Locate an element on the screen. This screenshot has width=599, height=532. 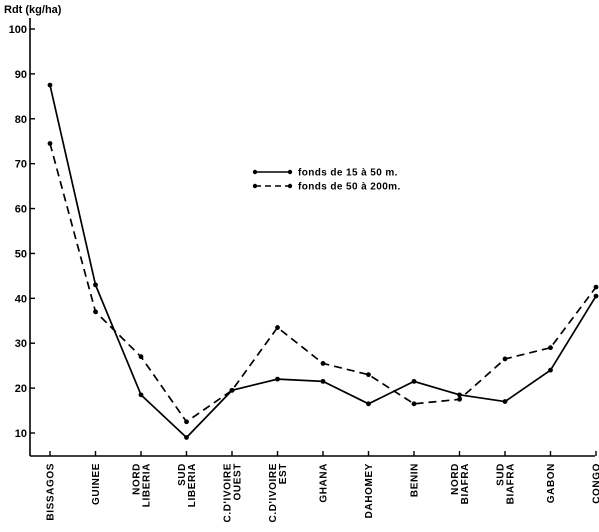
x-tick-label: GUINEE is located at coordinates (96, 484).